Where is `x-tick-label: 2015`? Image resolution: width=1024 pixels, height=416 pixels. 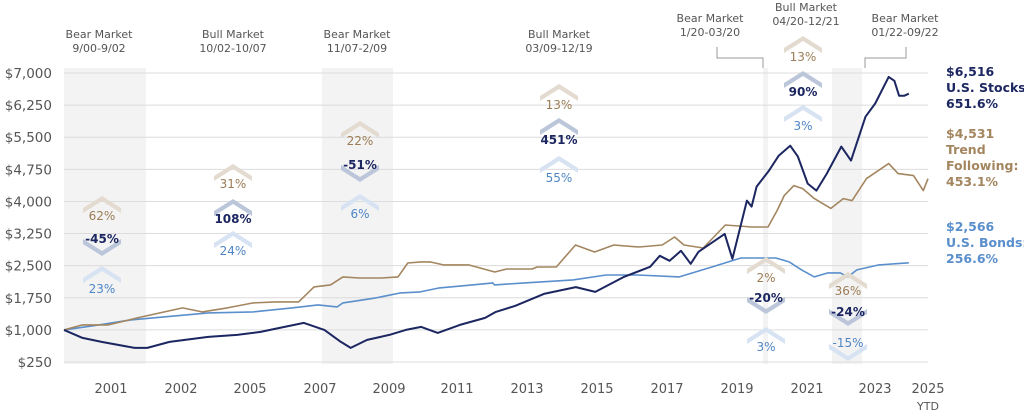 x-tick-label: 2015 is located at coordinates (596, 389).